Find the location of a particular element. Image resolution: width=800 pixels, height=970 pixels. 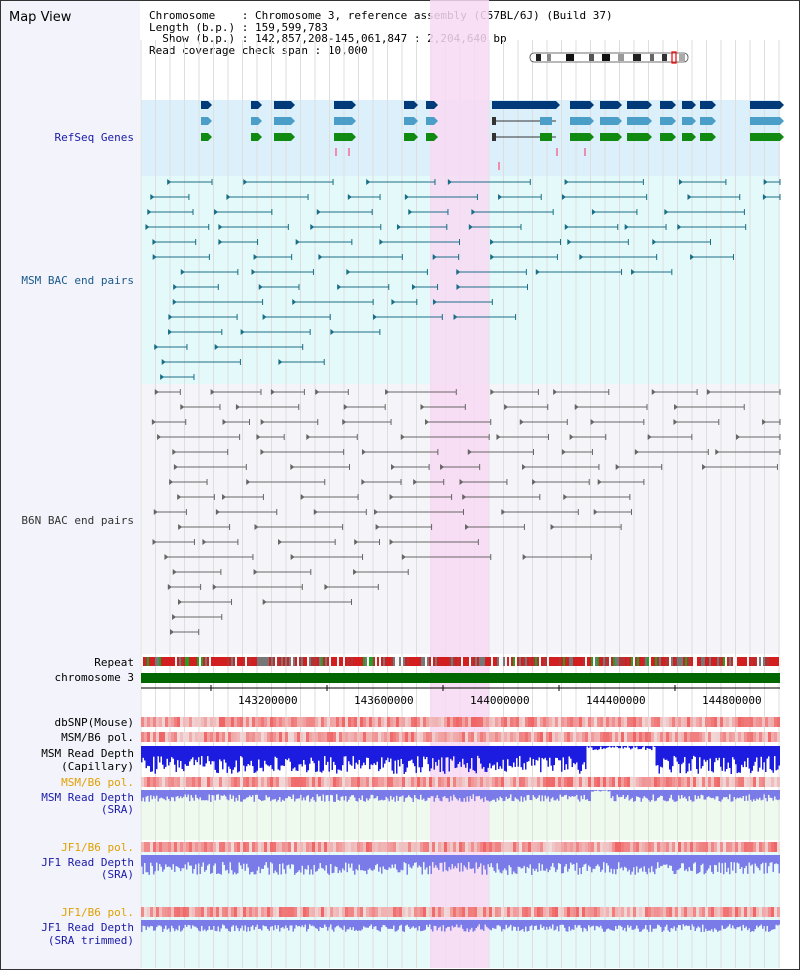

track-label-jf1-depth-trim-line1: JF1 Read Depth is located at coordinates (87, 927).